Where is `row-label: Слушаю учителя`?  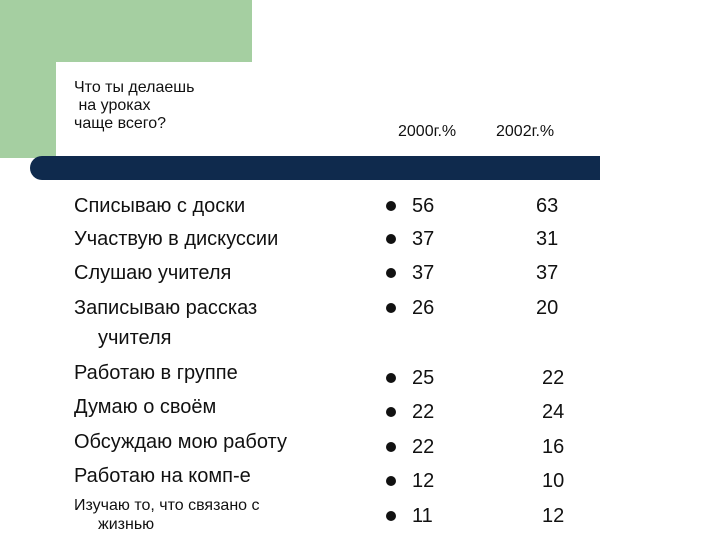
row-label: Слушаю учителя is located at coordinates (153, 273).